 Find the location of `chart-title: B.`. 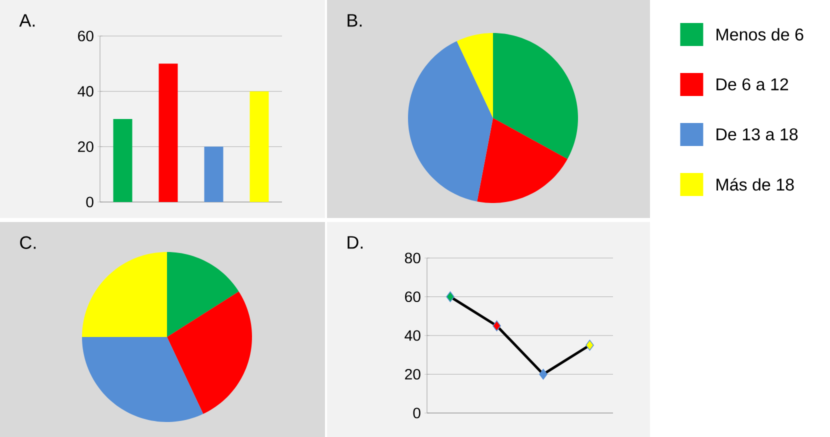

chart-title: B. is located at coordinates (355, 20).